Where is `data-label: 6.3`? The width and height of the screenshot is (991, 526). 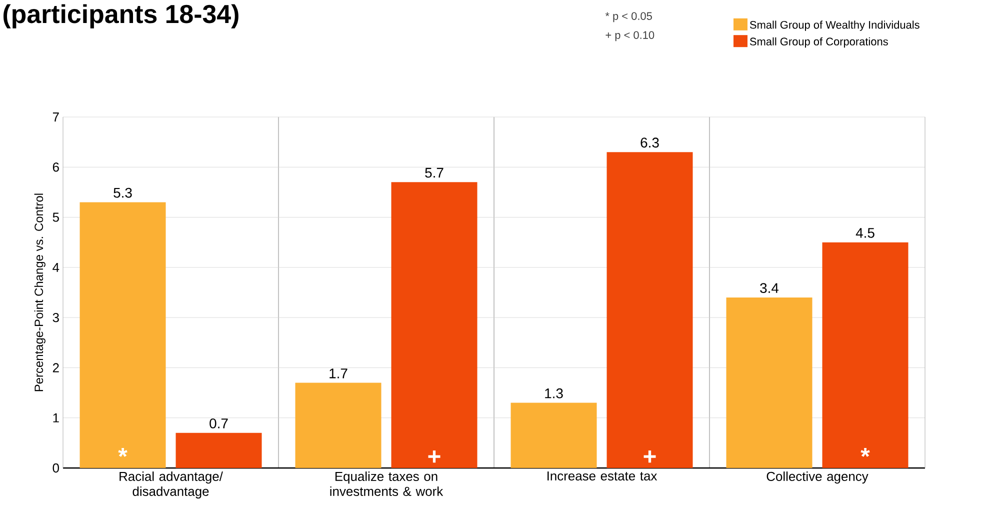 data-label: 6.3 is located at coordinates (649, 143).